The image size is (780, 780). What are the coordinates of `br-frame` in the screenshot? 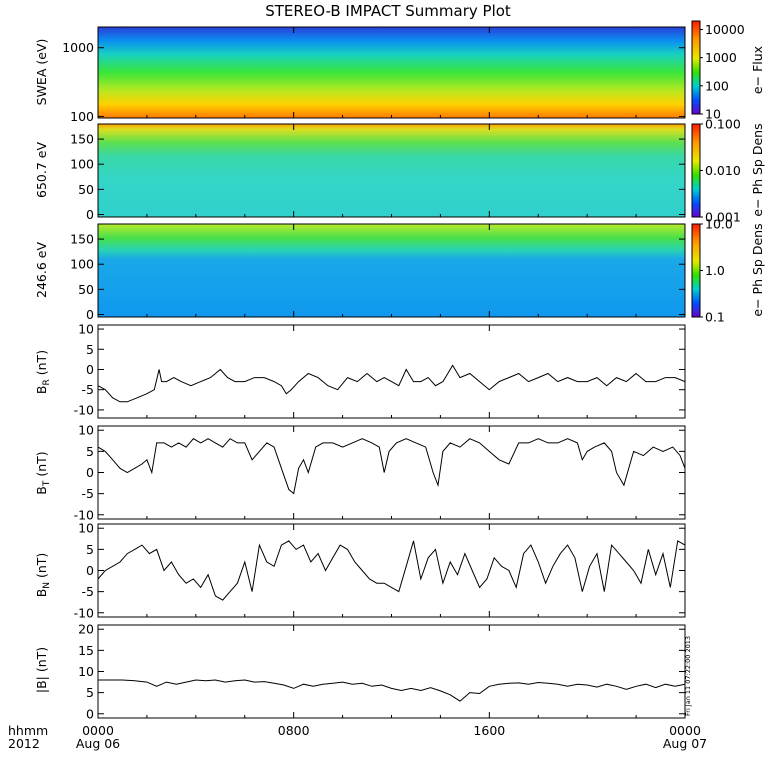 It's located at (391, 371).